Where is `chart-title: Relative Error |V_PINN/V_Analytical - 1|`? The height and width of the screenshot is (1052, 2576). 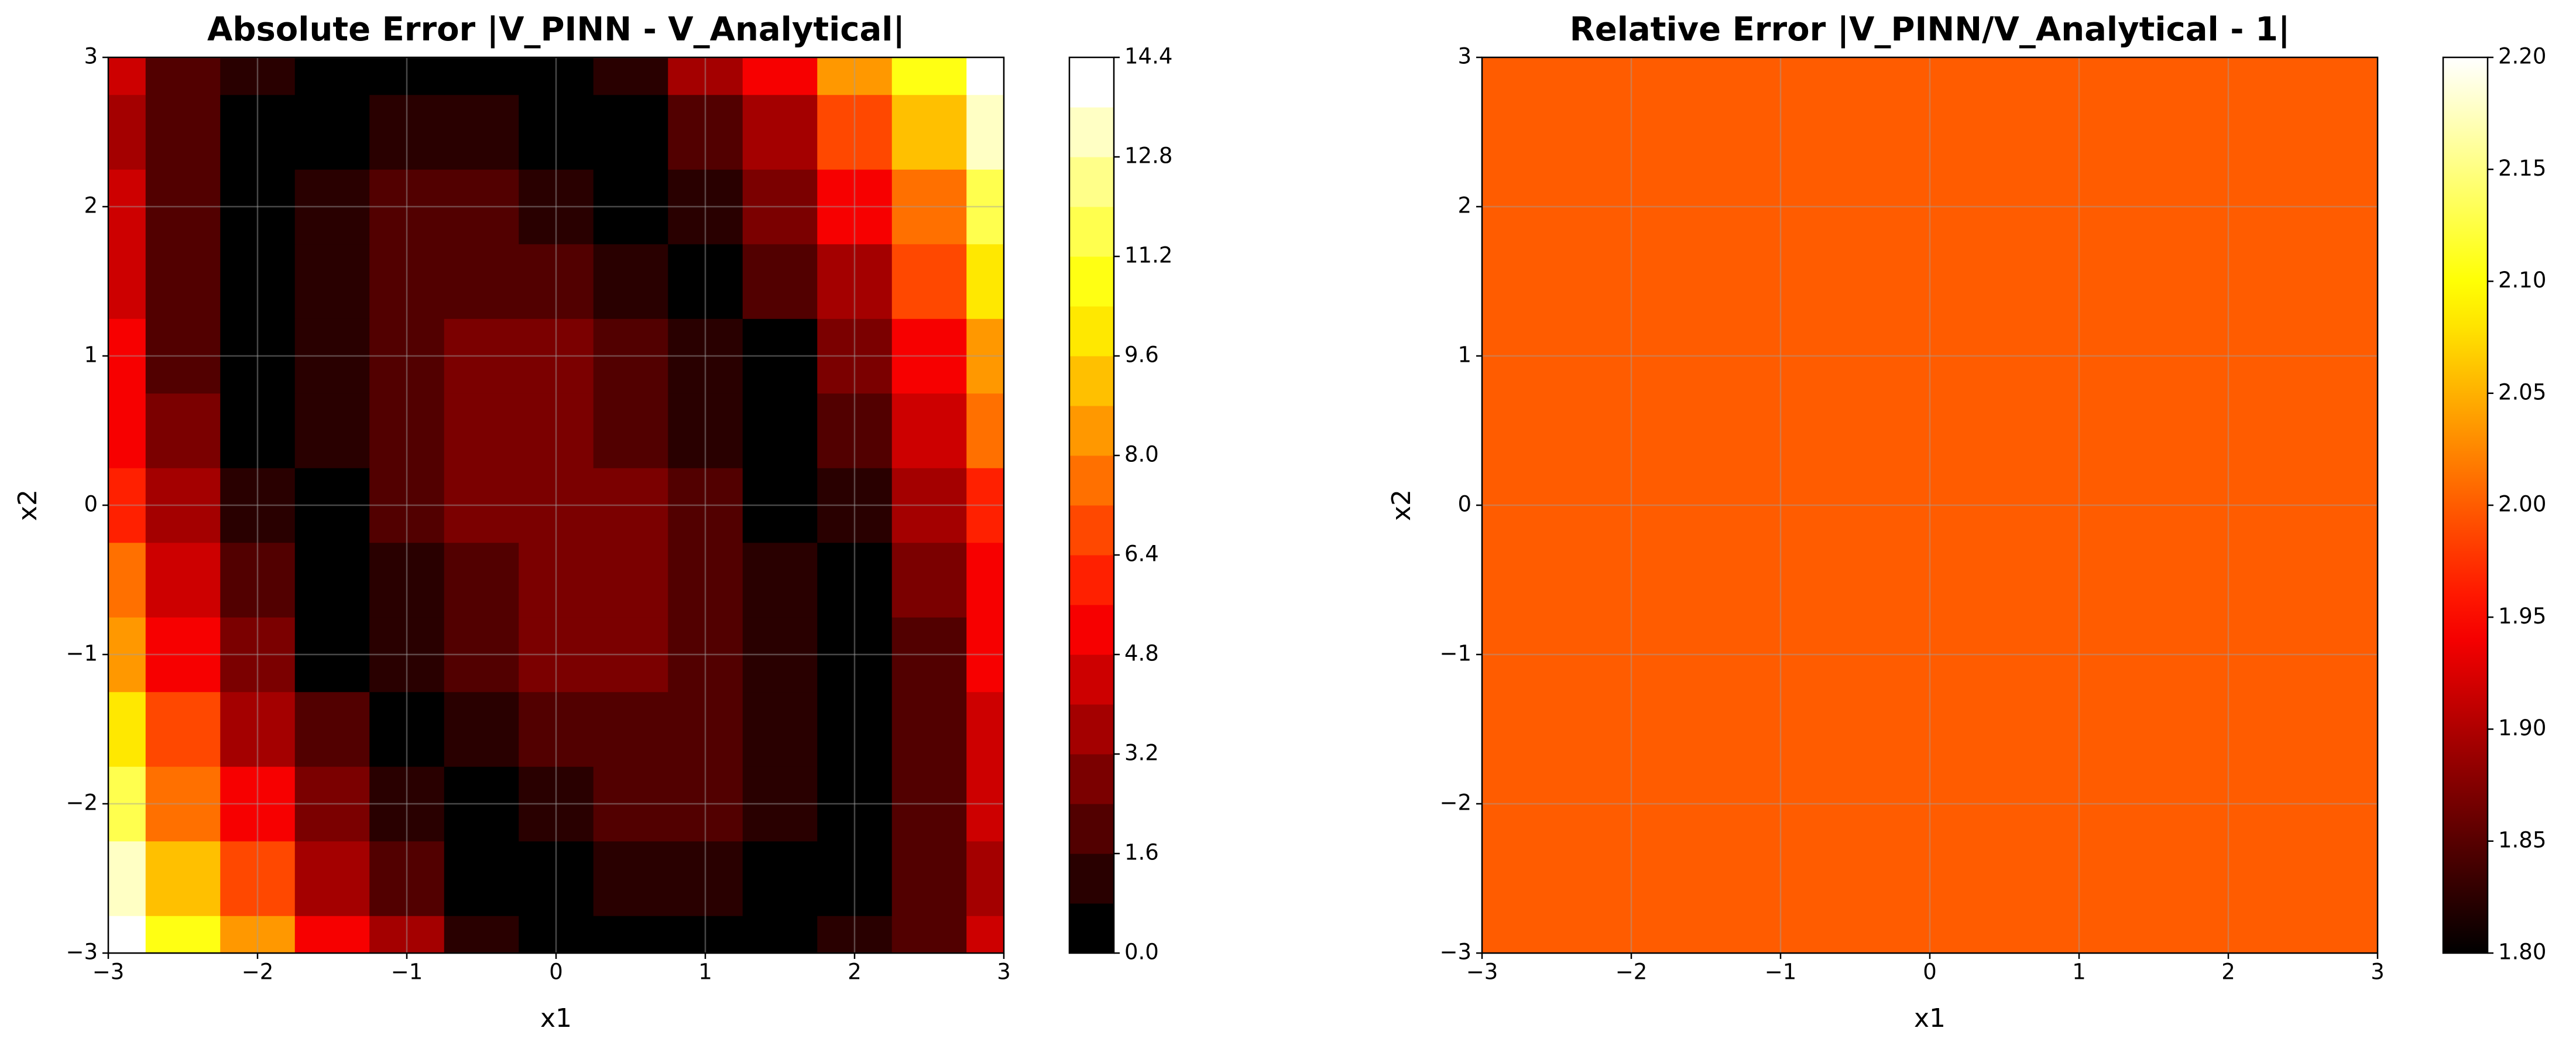
chart-title: Relative Error |V_PINN/V_Analytical - 1| is located at coordinates (1930, 30).